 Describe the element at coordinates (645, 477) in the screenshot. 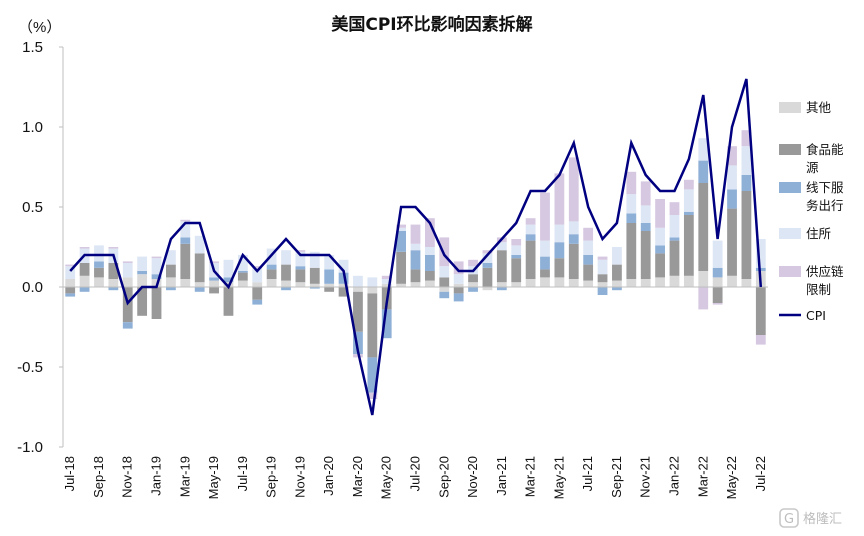

I see `x-tick-label: Nov-21` at that location.